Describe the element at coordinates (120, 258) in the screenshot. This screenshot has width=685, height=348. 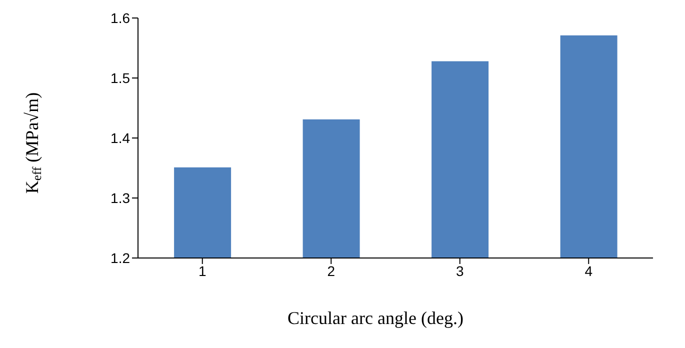
I see `y-tick-label: 1.2` at that location.